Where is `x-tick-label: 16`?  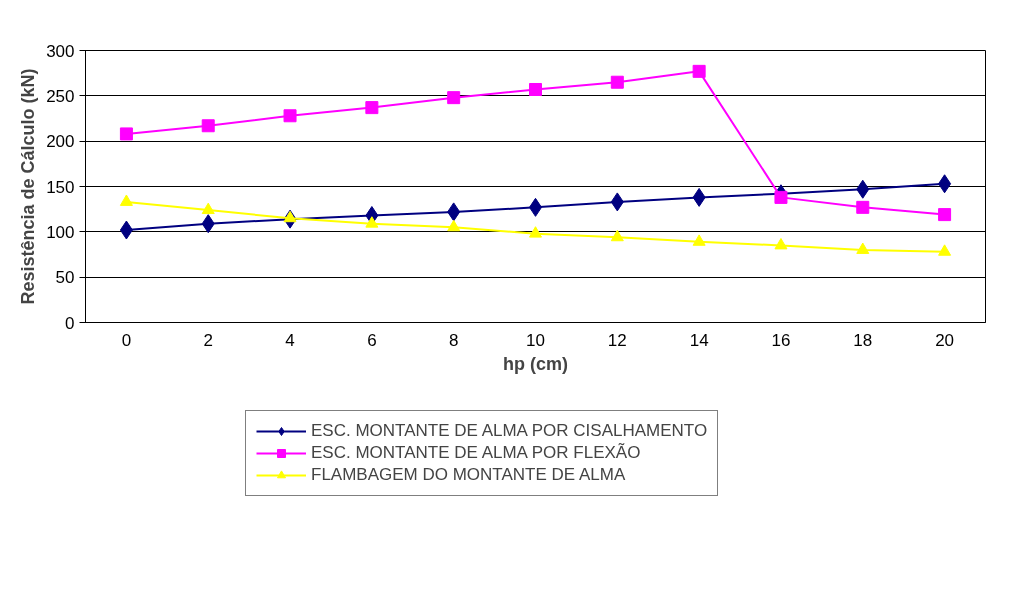
x-tick-label: 16 is located at coordinates (781, 340).